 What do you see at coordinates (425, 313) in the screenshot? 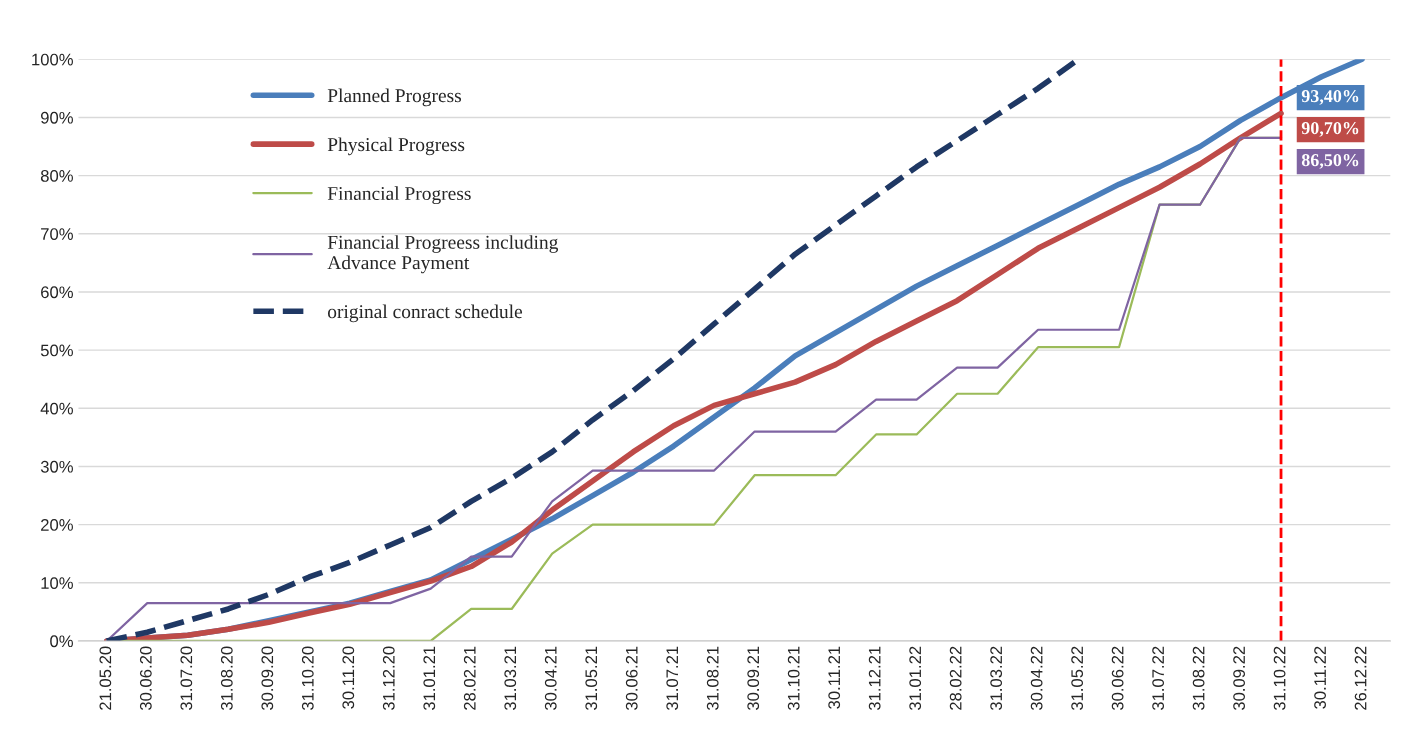
I see `legend-label: original conract schedule` at bounding box center [425, 313].